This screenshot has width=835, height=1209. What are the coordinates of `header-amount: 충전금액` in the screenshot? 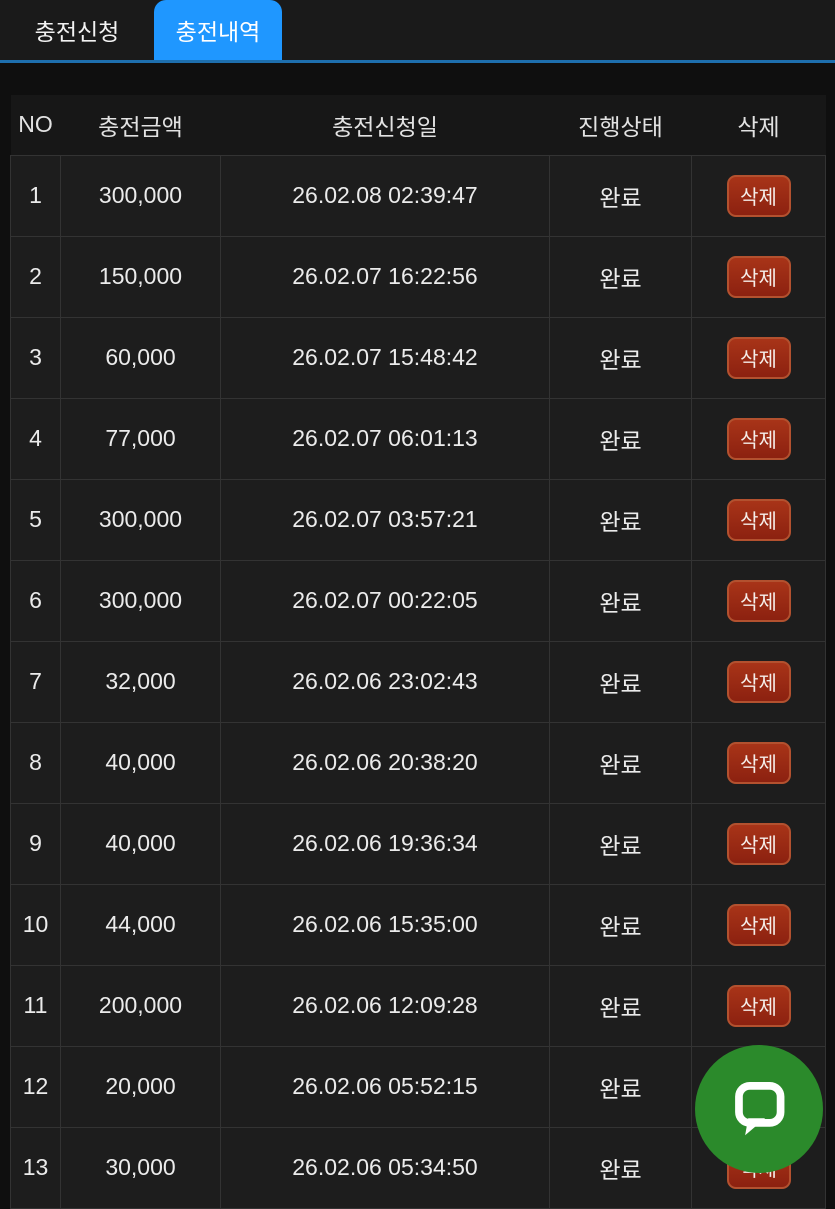 It's located at (140, 125).